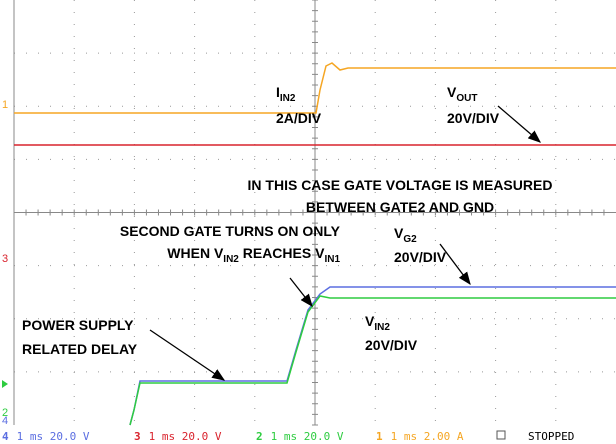 The image size is (616, 444). I want to click on delay-2: RELATED DELAY, so click(80, 349).